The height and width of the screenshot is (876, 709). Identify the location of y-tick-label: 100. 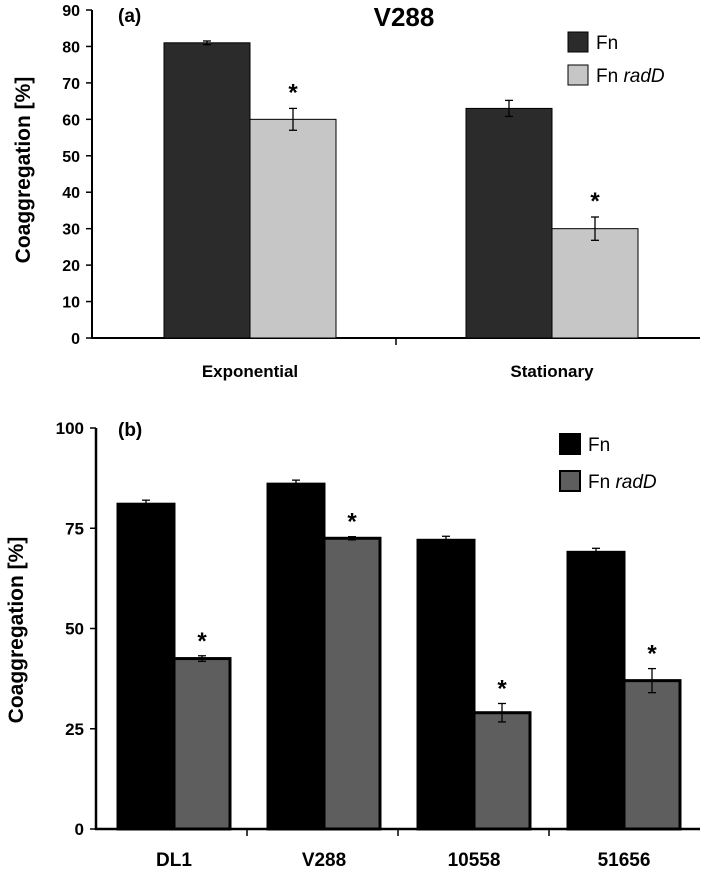
(70, 428).